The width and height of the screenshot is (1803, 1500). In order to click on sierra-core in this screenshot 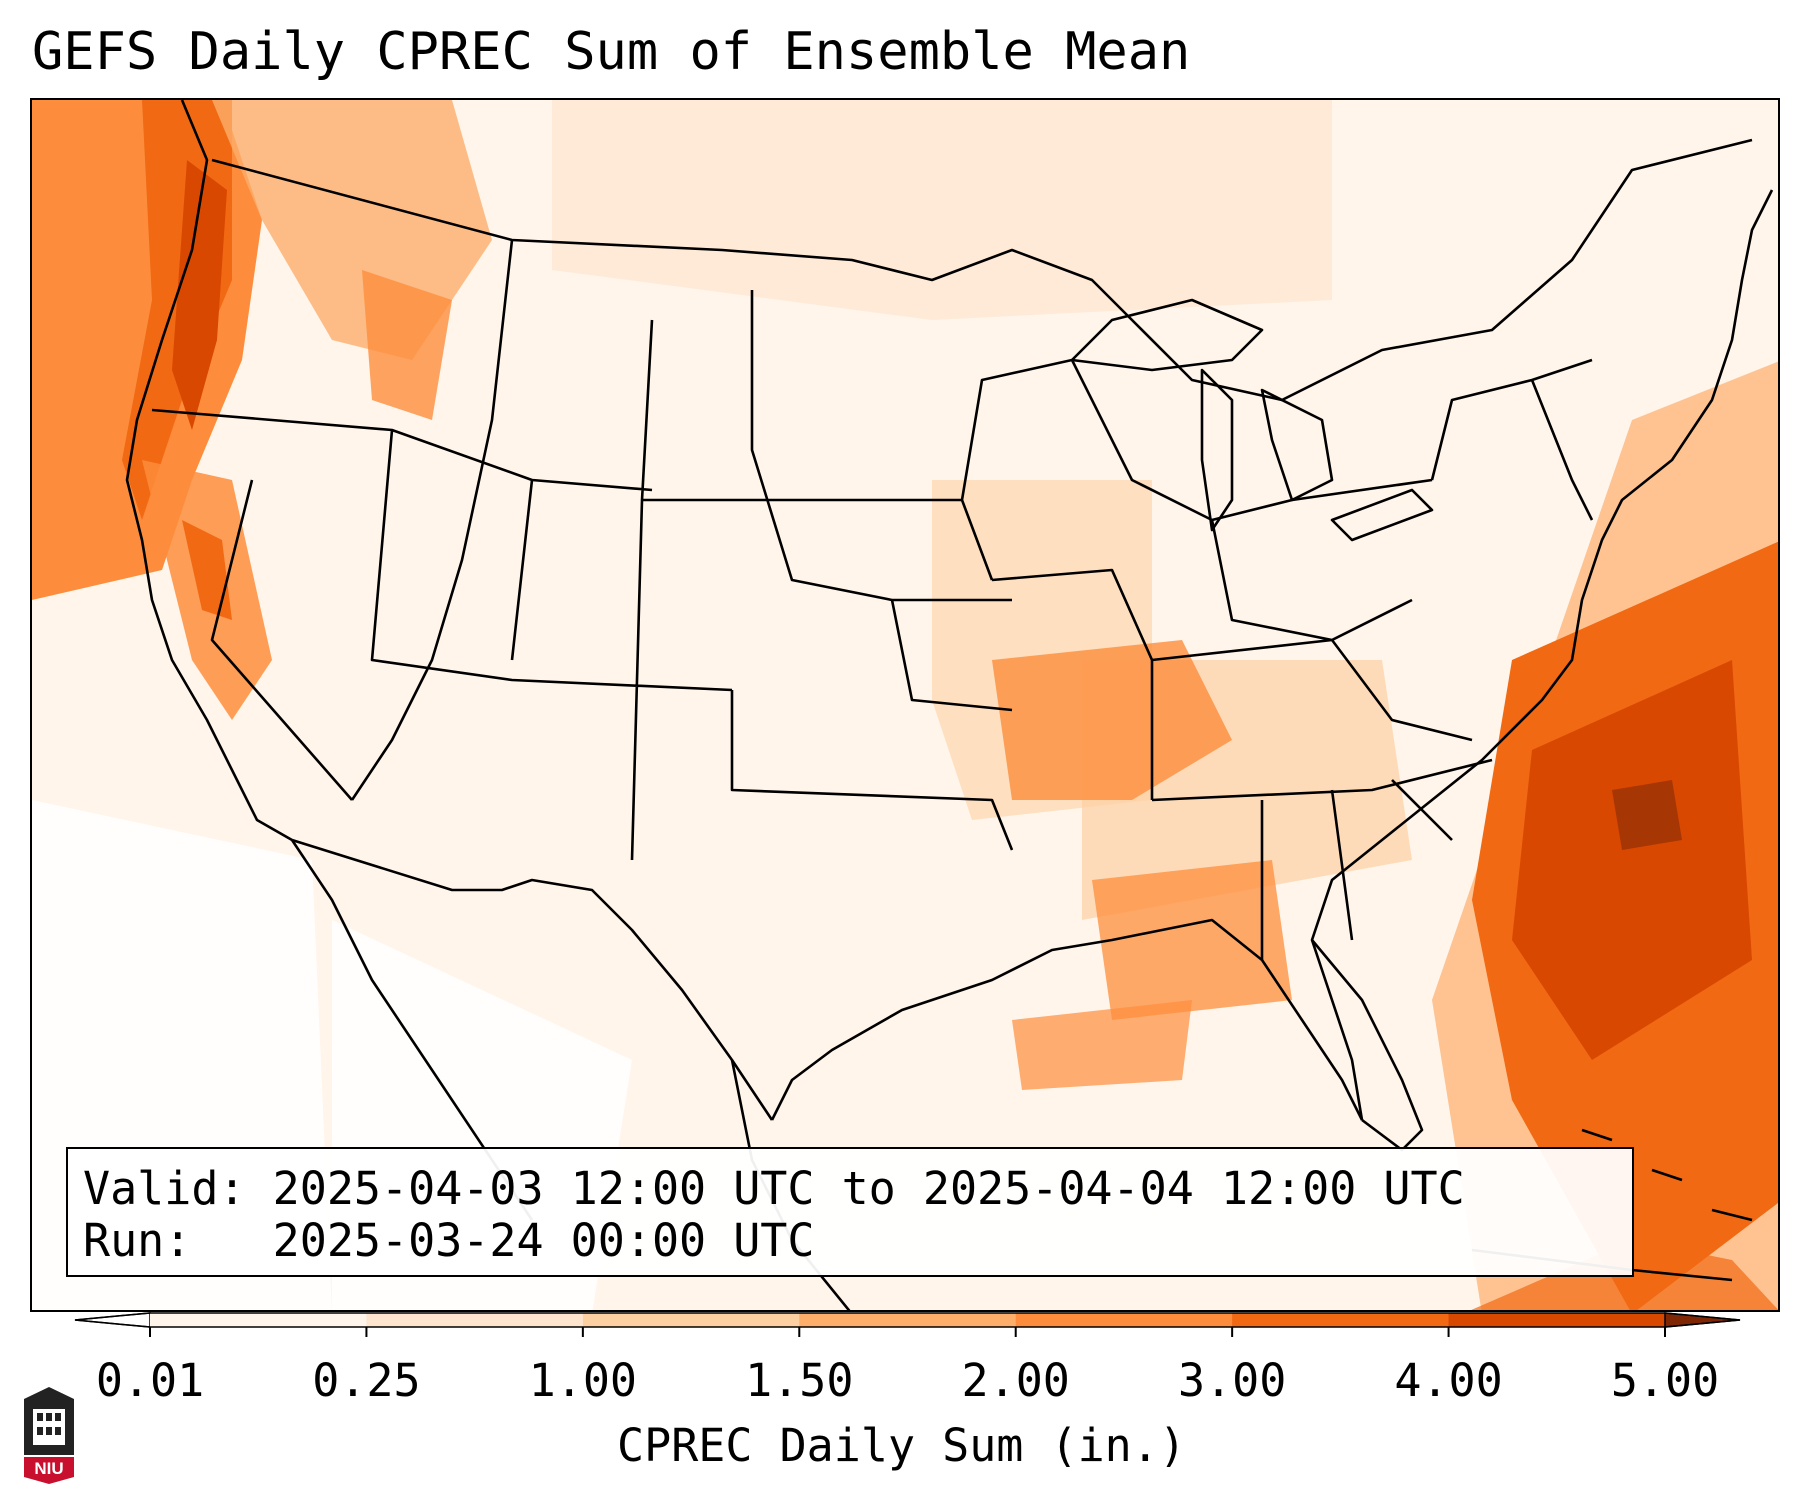, I will do `click(207, 570)`.